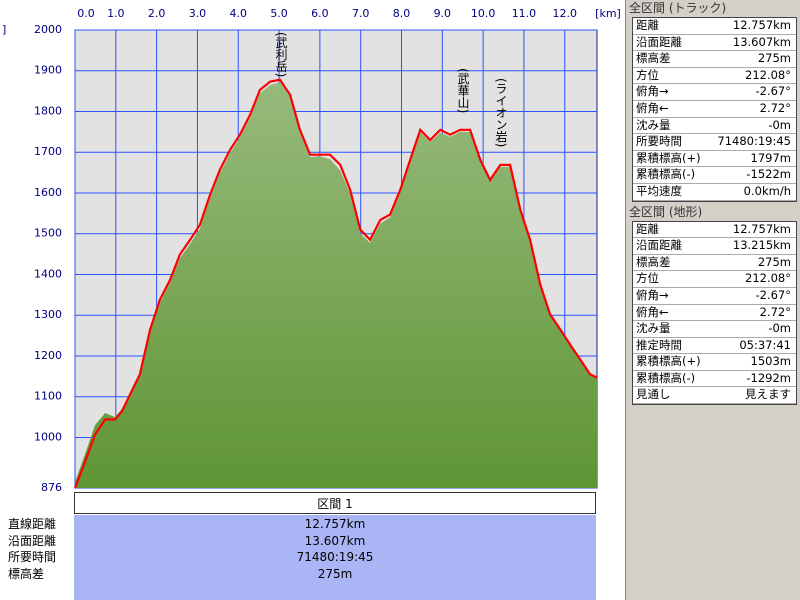  I want to click on row-label: 沈み量, so click(653, 124).